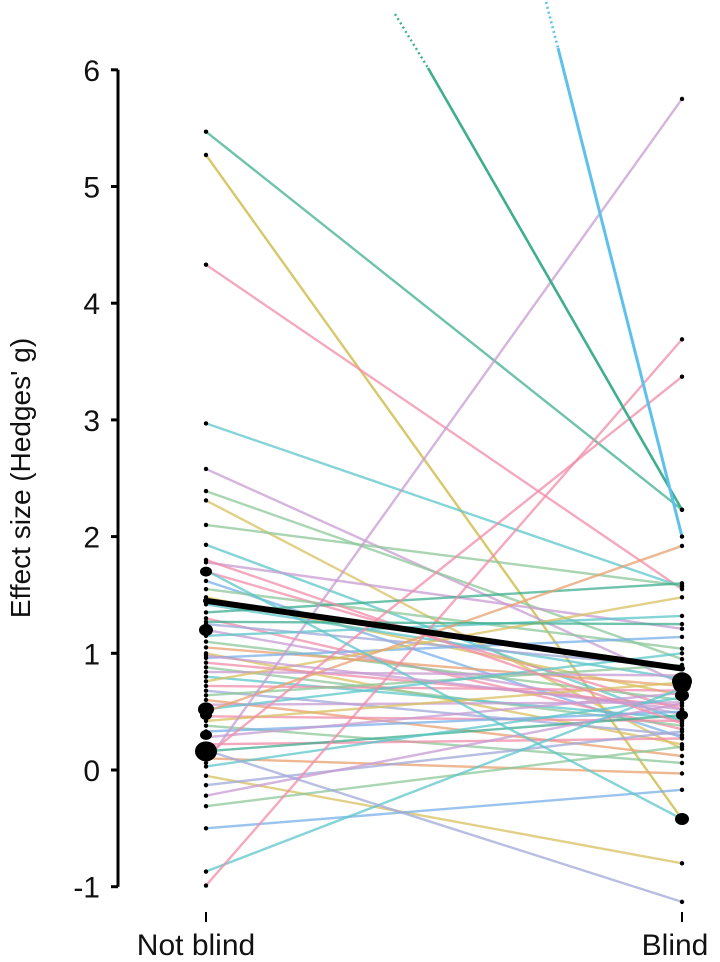 Image resolution: width=720 pixels, height=962 pixels. I want to click on x-category-label: Blind, so click(675, 943).